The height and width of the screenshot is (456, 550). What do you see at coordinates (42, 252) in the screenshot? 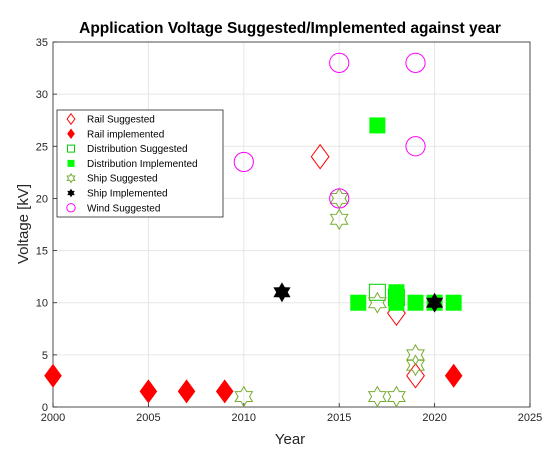
I see `y-tick-label: 15` at bounding box center [42, 252].